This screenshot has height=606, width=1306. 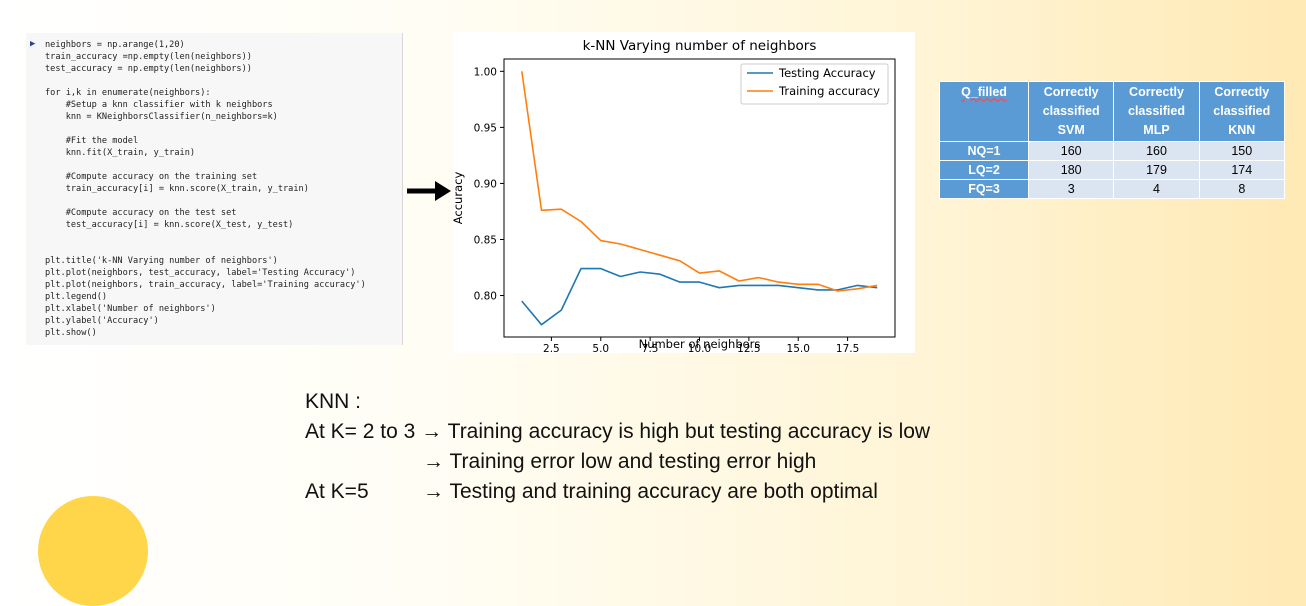 I want to click on code-line: #Fit the model, so click(x=92, y=141).